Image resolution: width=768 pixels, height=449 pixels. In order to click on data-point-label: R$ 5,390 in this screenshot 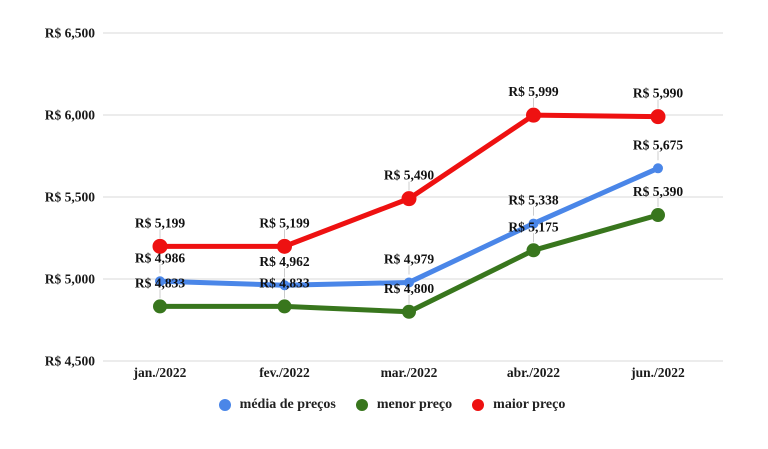, I will do `click(658, 191)`.